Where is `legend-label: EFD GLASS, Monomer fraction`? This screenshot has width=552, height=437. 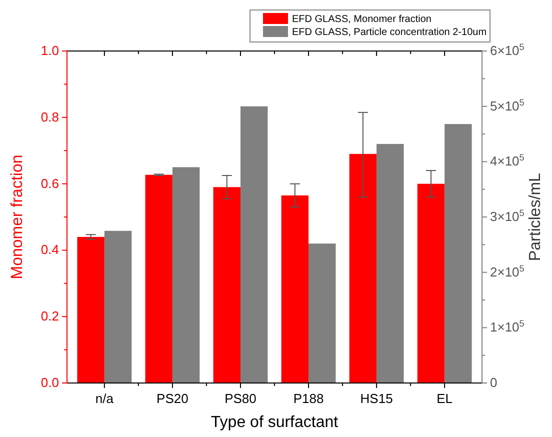
legend-label: EFD GLASS, Monomer fraction is located at coordinates (362, 19).